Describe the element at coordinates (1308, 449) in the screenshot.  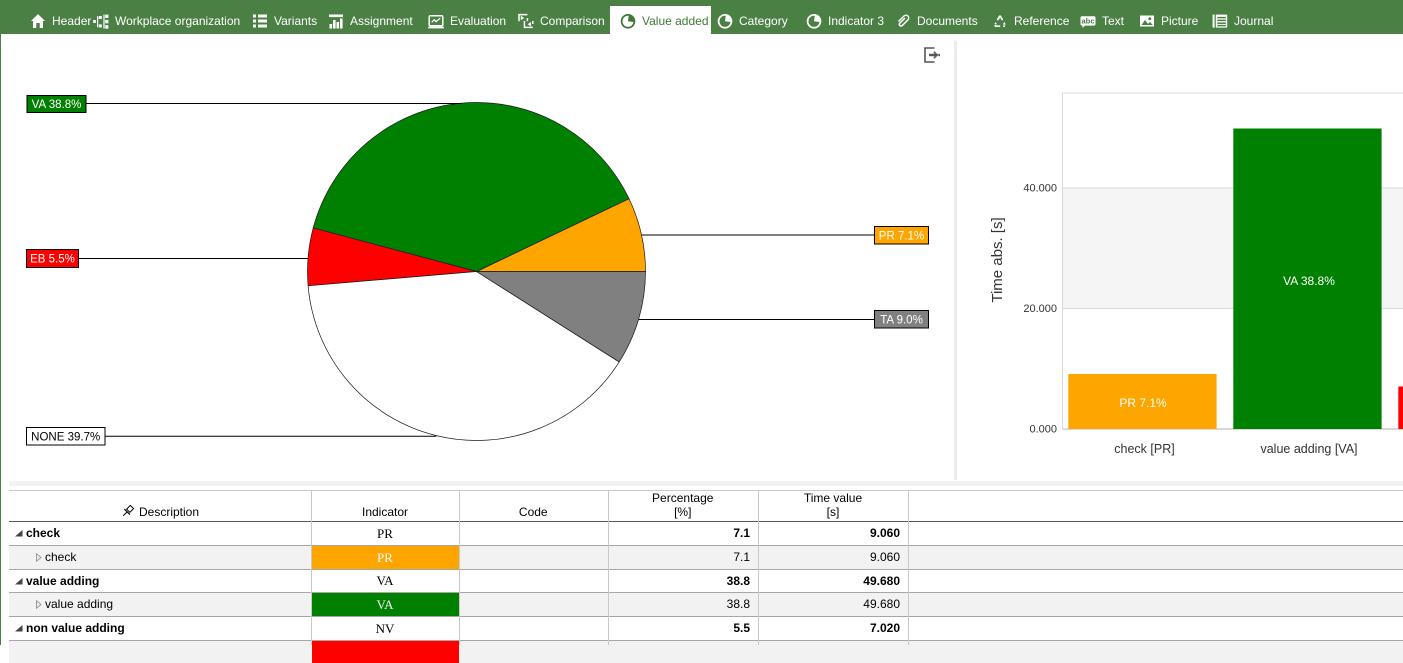
I see `svg-text: value adding [VA]` at that location.